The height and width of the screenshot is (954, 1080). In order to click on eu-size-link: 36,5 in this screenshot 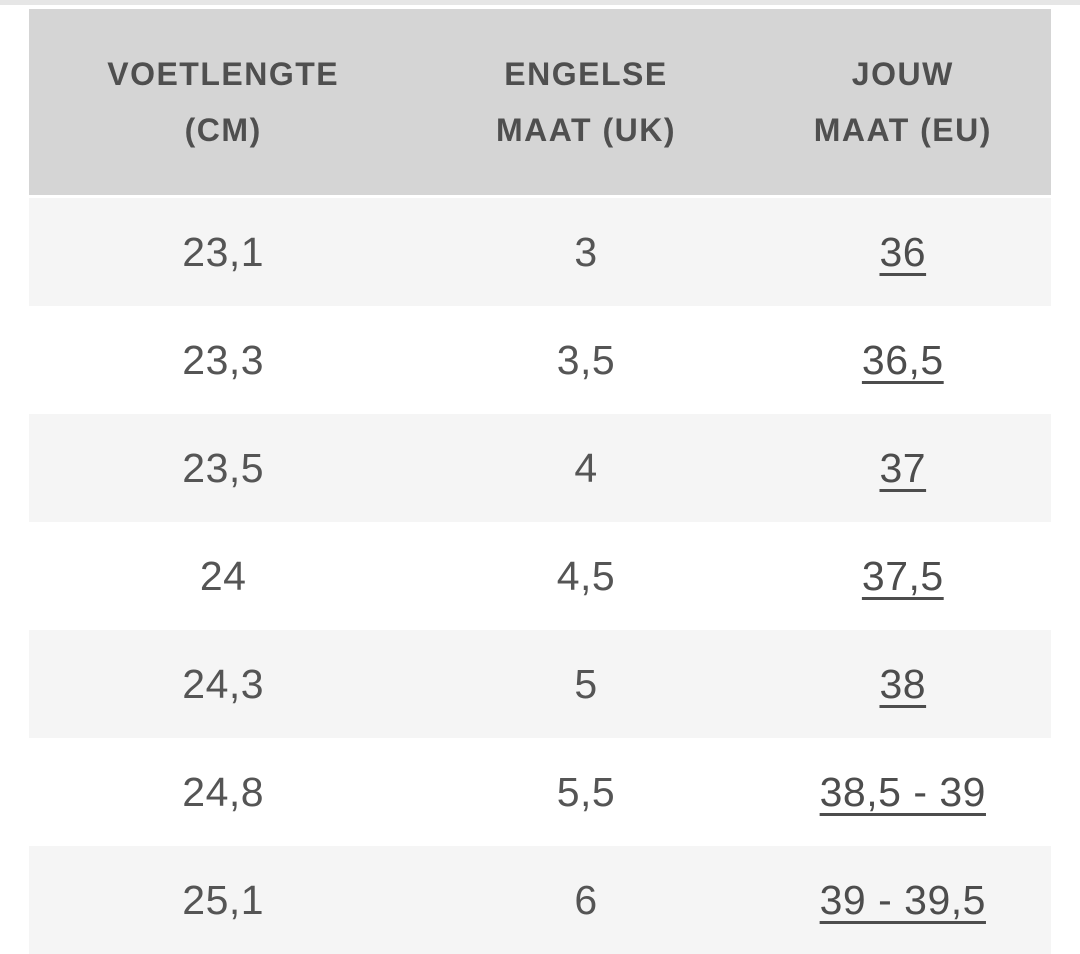, I will do `click(902, 359)`.